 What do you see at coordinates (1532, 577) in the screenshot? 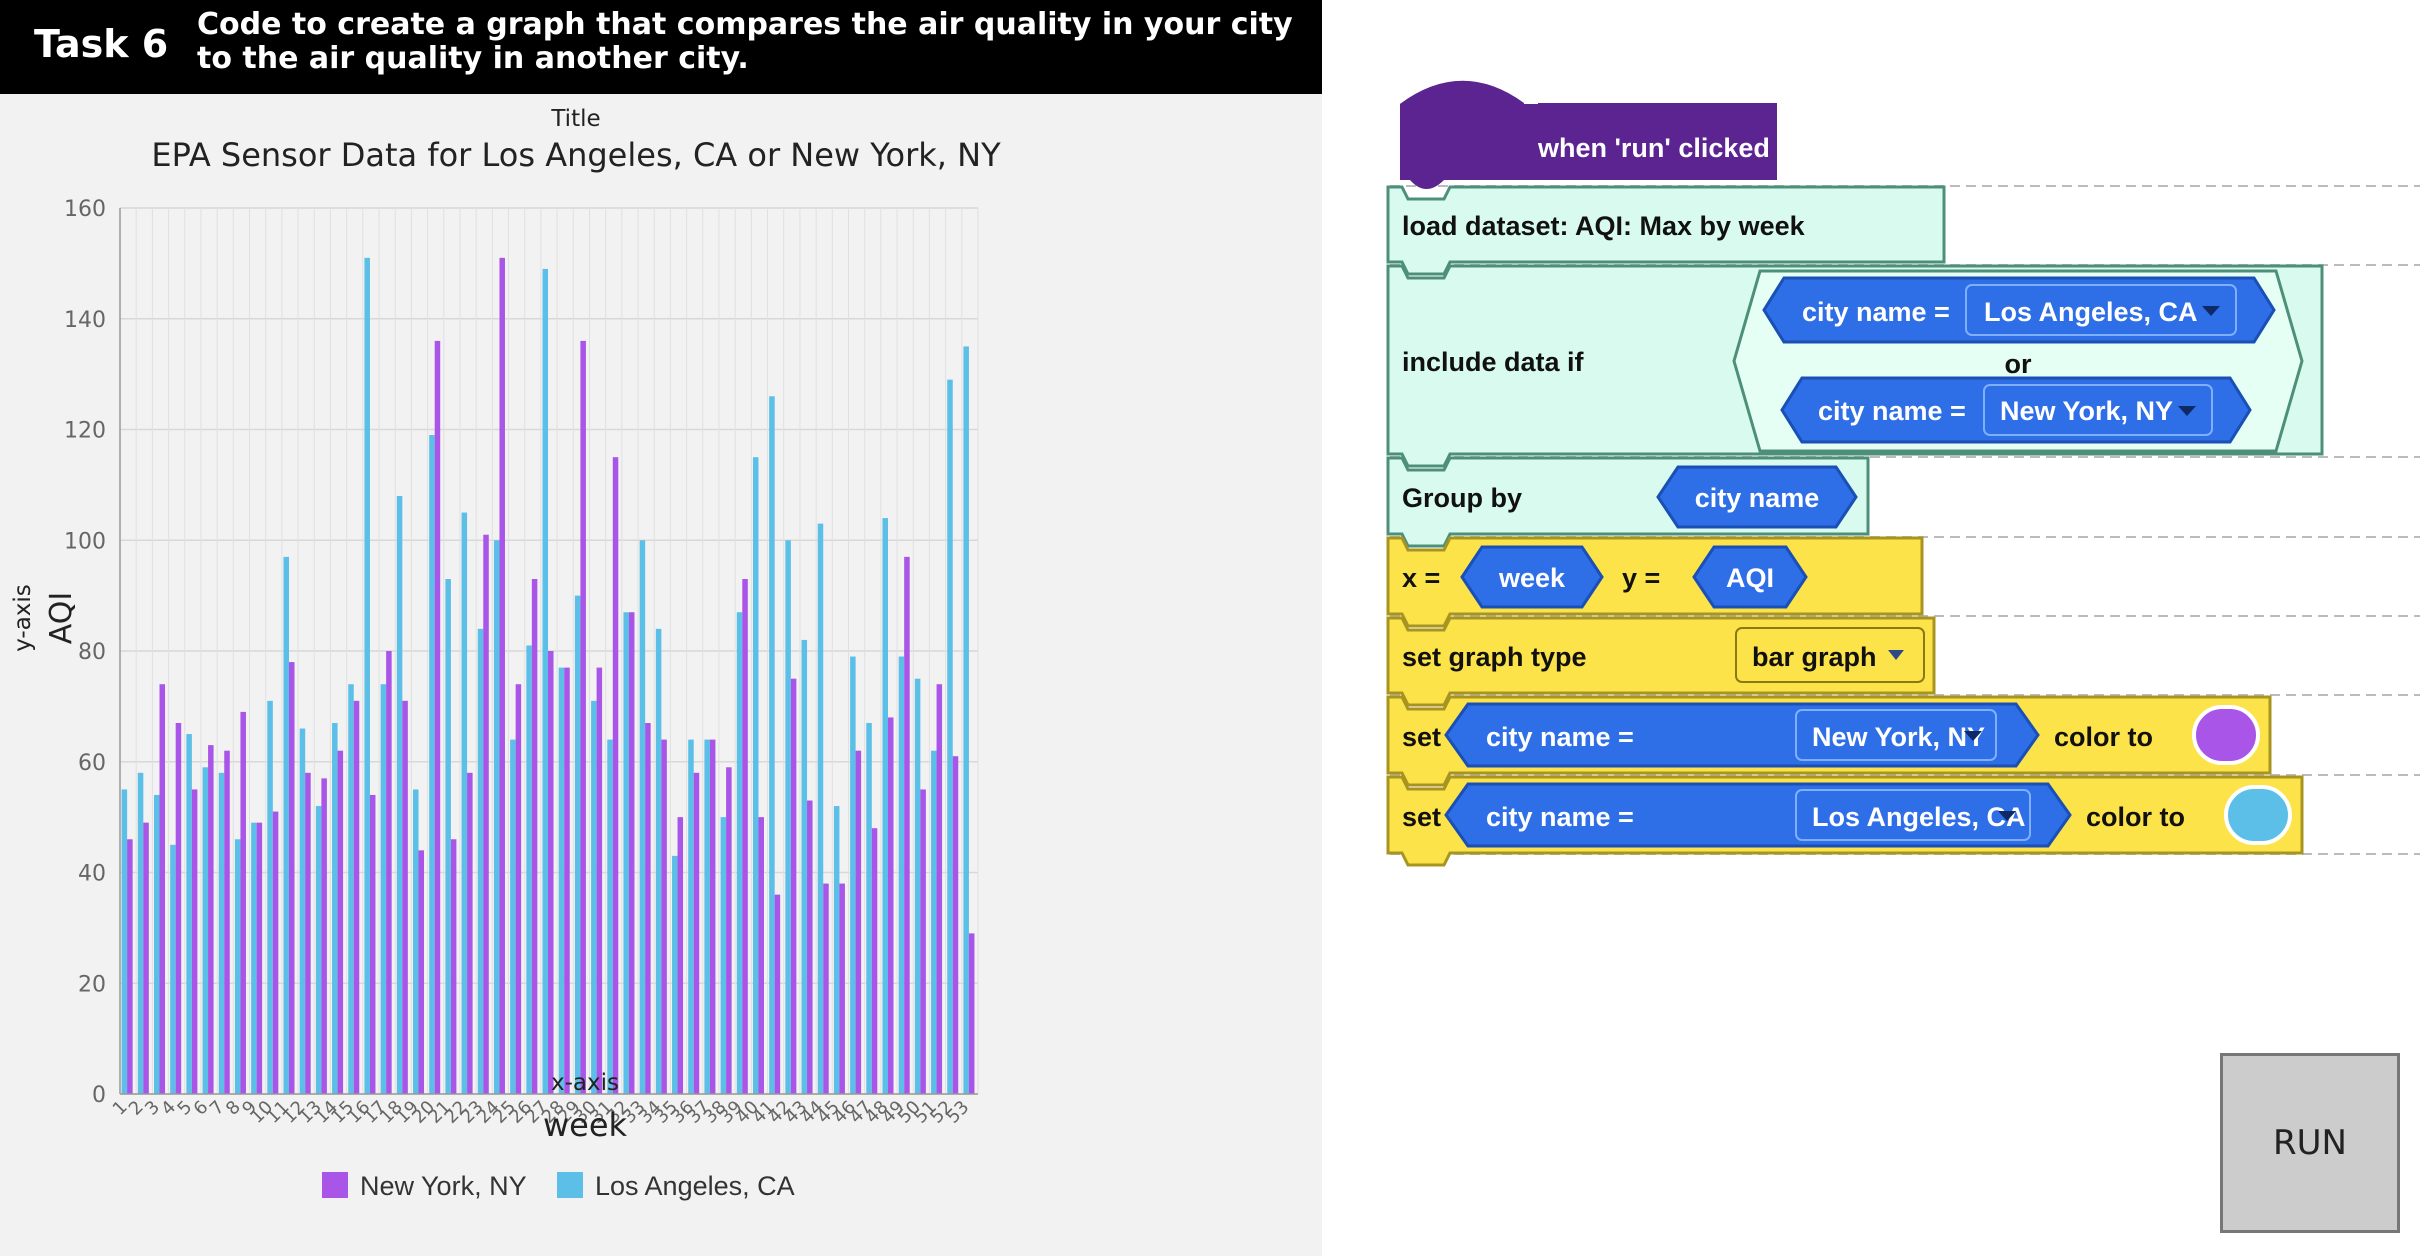
I see `x-field-slot` at bounding box center [1532, 577].